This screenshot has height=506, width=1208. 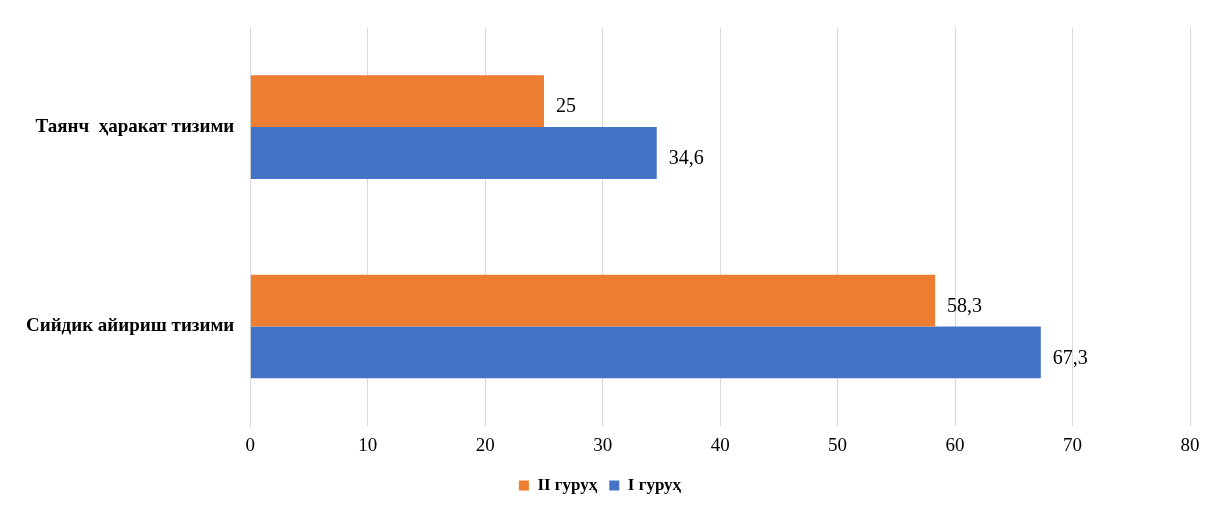 I want to click on x-tick-label: 40, so click(x=720, y=444).